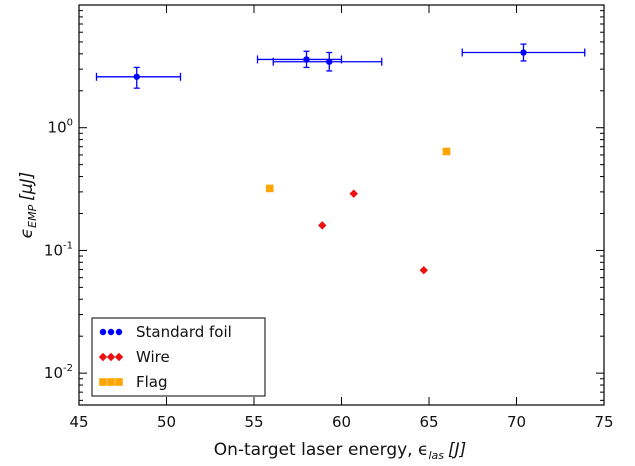 The image size is (635, 466). I want to click on y-tick-label: 10⁻¹, so click(58, 249).